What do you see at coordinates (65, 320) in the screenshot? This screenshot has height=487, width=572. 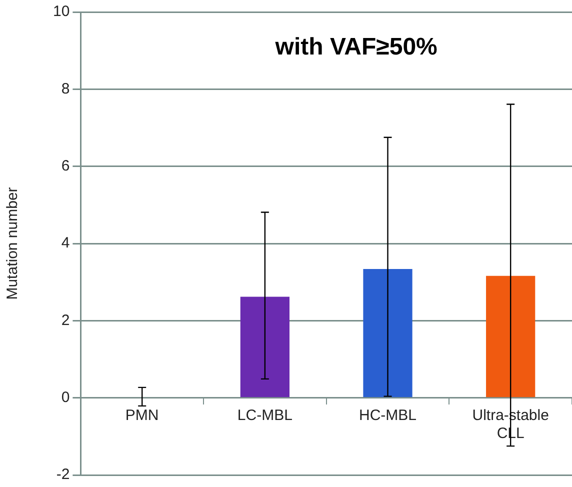 I see `y-tick-label: 2` at bounding box center [65, 320].